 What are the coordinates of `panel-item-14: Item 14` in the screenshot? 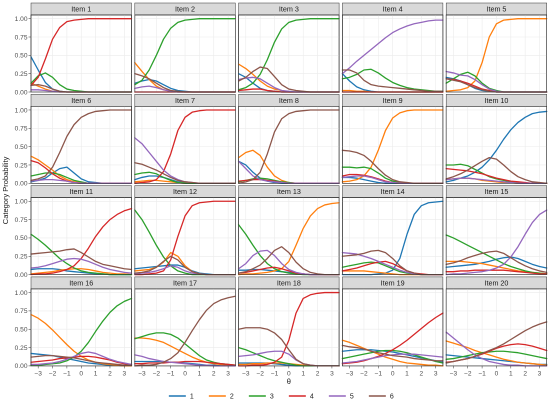 It's located at (392, 230).